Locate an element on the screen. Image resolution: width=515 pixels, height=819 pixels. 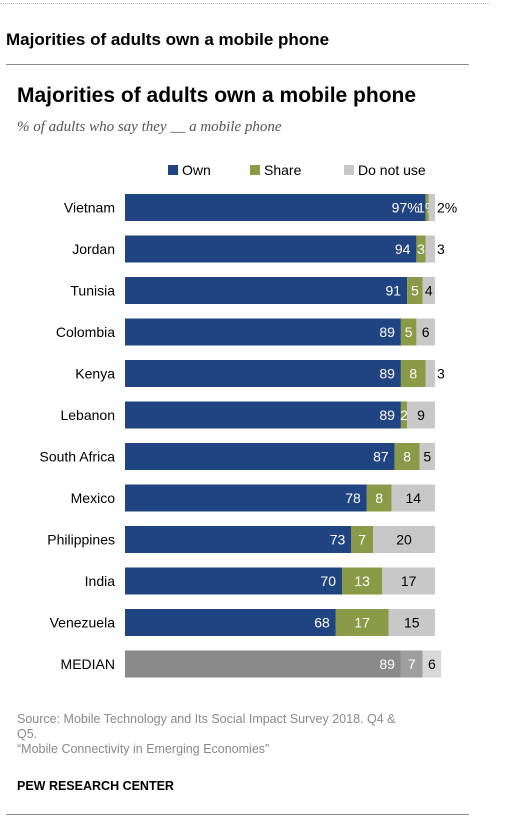
data-label: 20 is located at coordinates (404, 540).